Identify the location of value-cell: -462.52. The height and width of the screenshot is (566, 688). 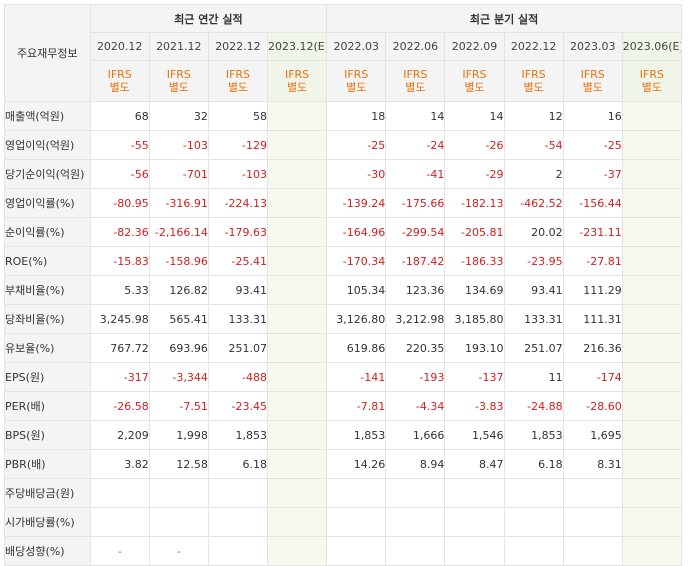
(533, 203).